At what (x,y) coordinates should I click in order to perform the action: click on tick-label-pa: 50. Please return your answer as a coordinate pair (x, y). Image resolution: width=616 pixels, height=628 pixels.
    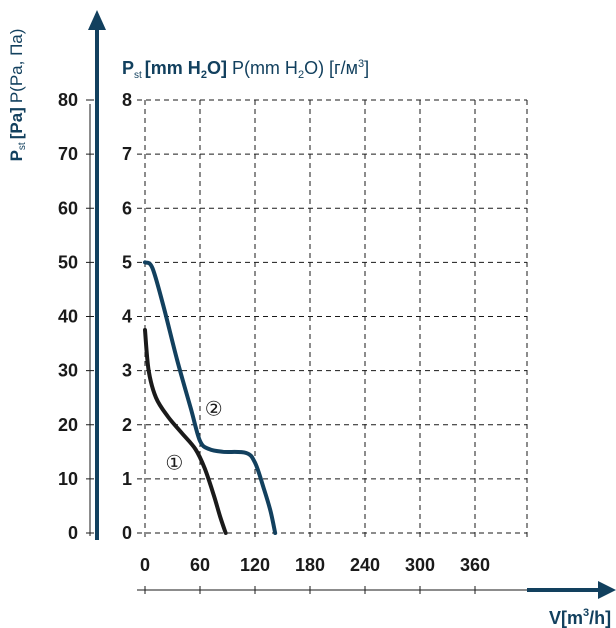
    Looking at the image, I should click on (68, 262).